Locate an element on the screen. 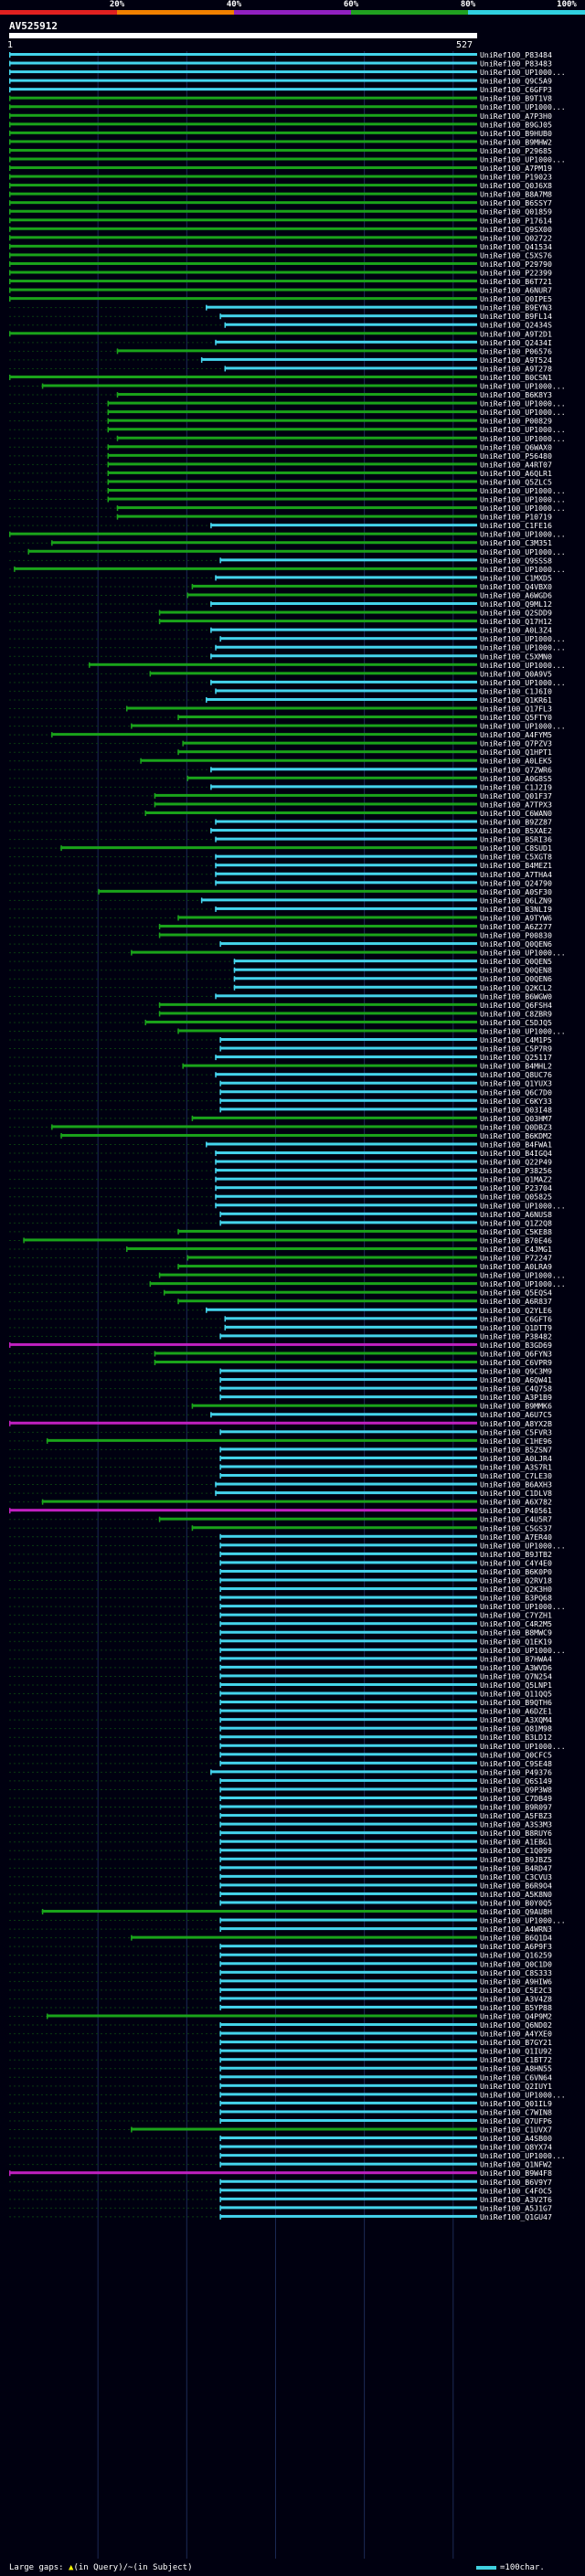 The height and width of the screenshot is (2576, 585). hit-id-label: UniRef100_P38256 is located at coordinates (516, 1170).